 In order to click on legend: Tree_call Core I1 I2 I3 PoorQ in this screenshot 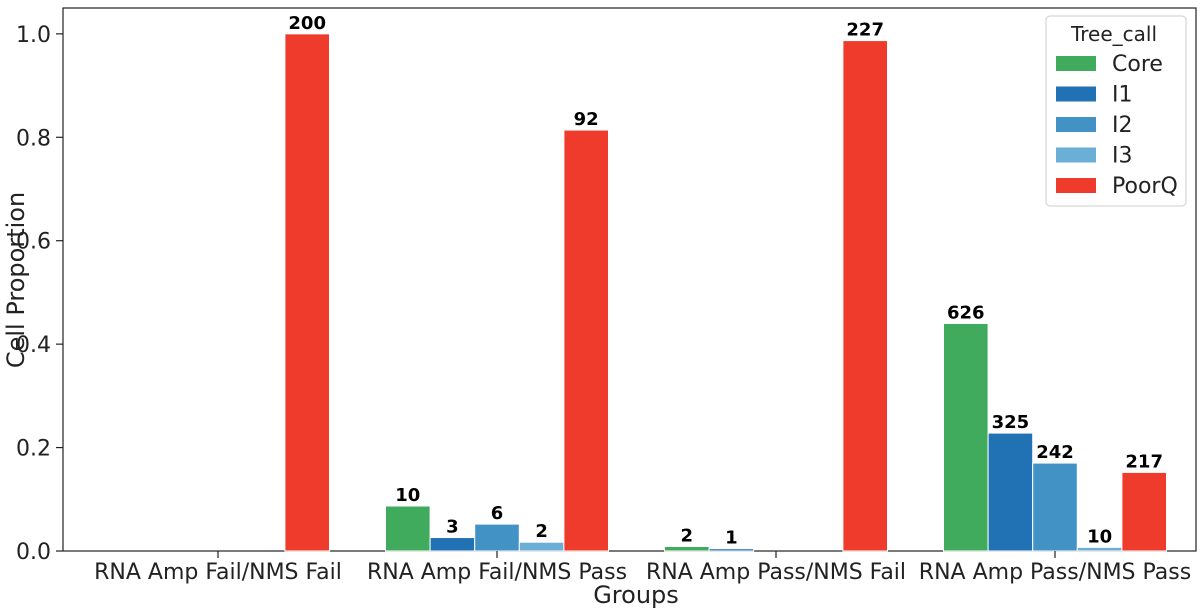, I will do `click(1116, 111)`.